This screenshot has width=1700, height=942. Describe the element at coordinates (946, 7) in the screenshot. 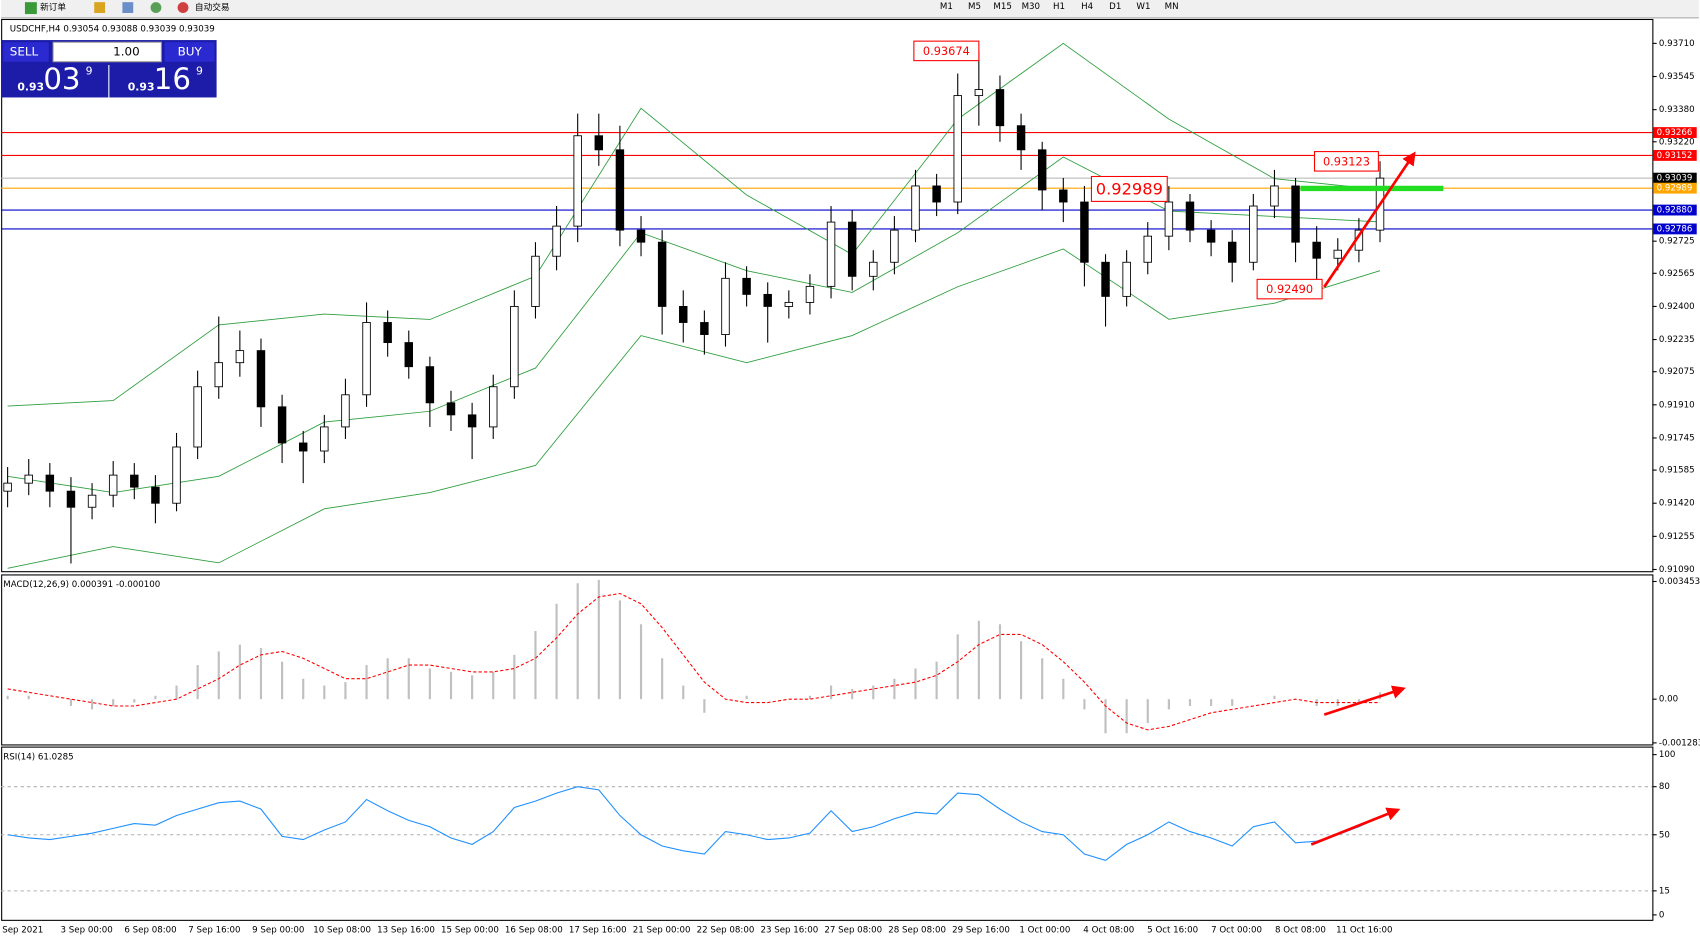

I see `timeframe-button: M1` at that location.